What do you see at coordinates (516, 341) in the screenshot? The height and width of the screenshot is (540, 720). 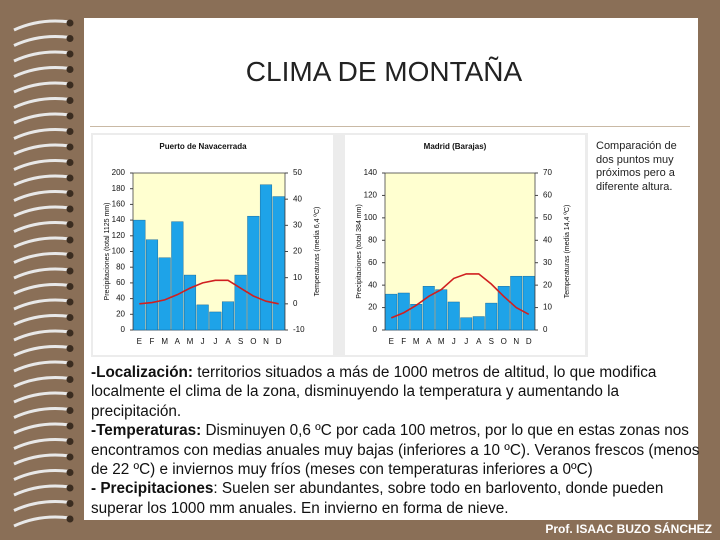 I see `x-tick-label: N` at bounding box center [516, 341].